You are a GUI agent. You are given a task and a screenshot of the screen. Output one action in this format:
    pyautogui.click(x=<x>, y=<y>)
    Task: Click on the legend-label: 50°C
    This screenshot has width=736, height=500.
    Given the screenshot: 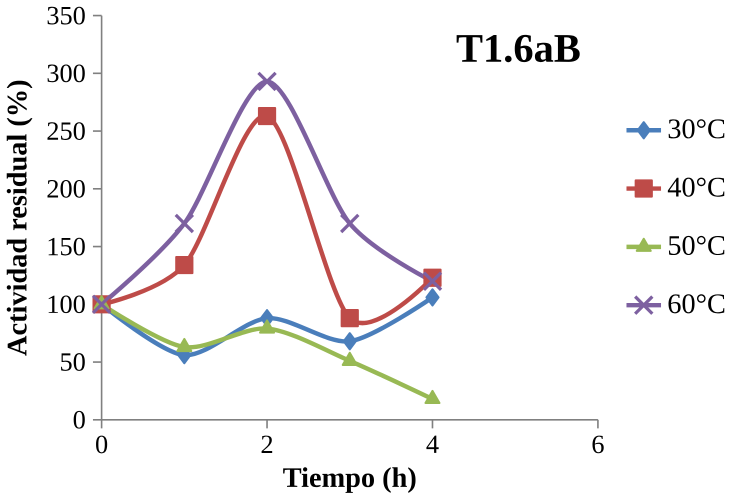 What is the action you would take?
    pyautogui.click(x=696, y=246)
    